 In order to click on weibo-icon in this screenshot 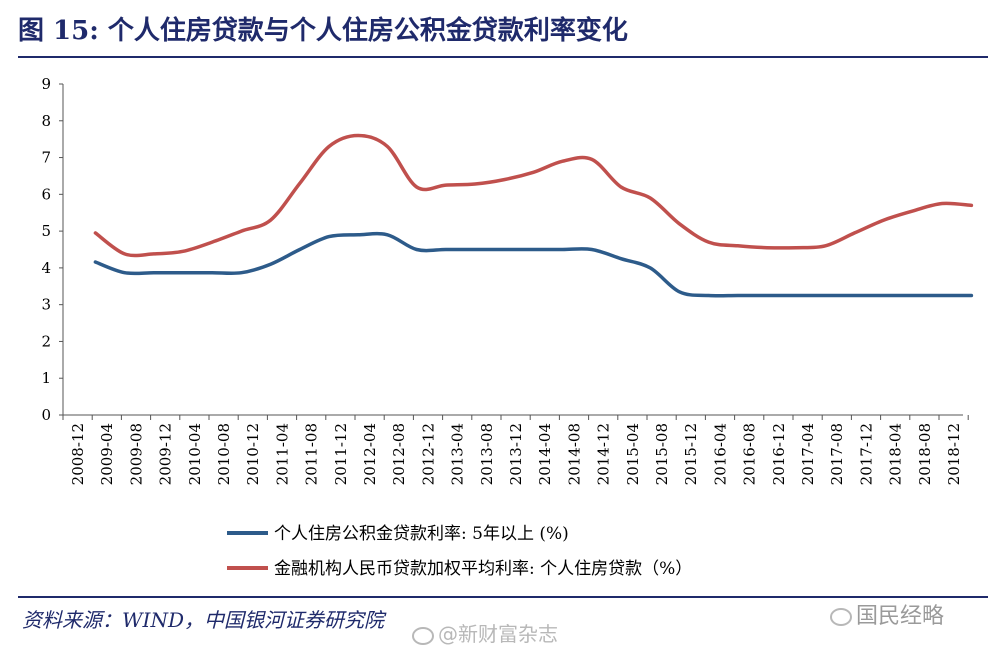, I will do `click(423, 635)`.